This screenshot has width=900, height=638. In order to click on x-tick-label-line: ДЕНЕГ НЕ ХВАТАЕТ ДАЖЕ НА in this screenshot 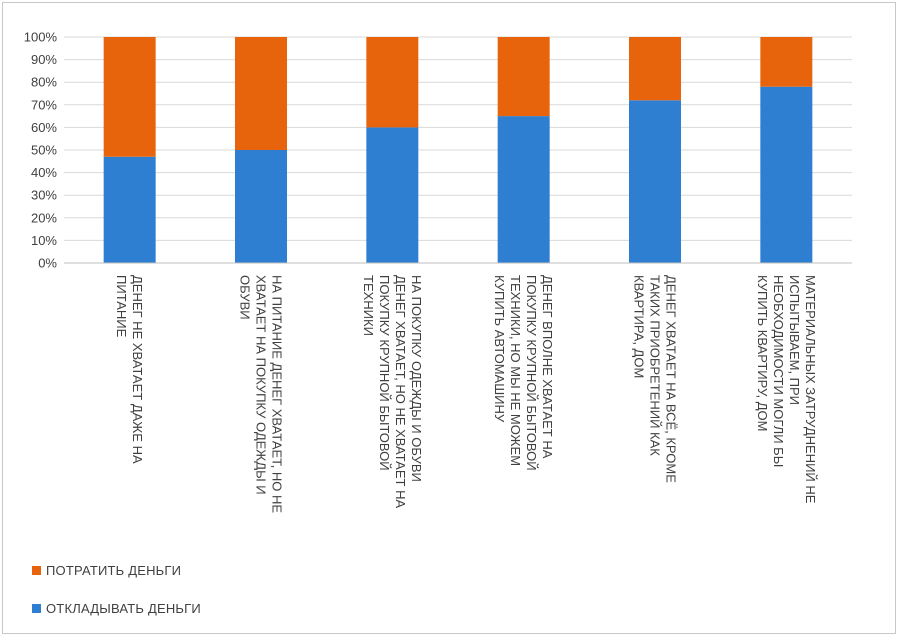, I will do `click(137, 369)`.